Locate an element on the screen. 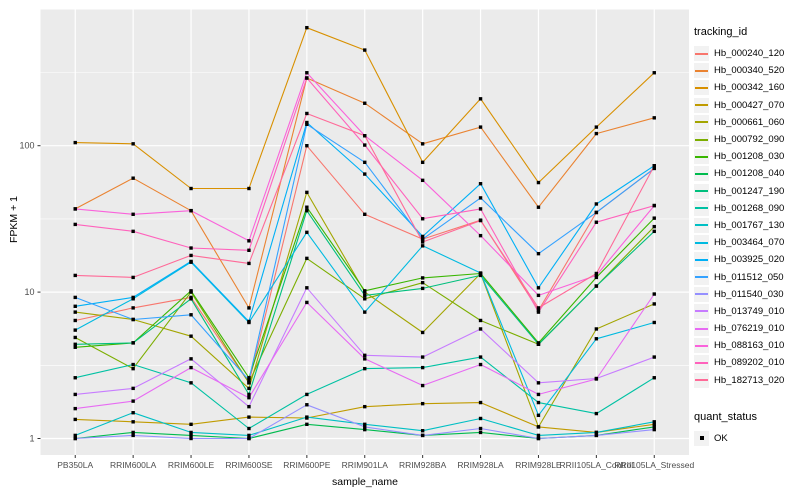 Image resolution: width=800 pixels, height=500 pixels. x-tick-label: PB350LA is located at coordinates (75, 465).